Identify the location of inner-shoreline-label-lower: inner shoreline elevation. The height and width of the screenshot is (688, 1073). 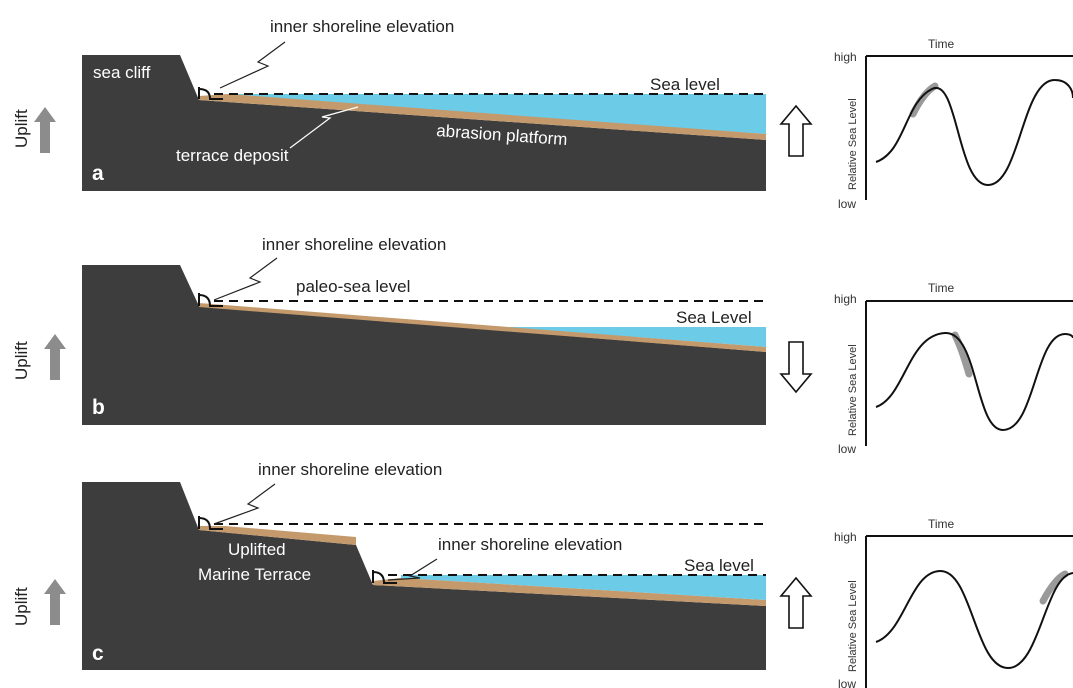
(530, 544).